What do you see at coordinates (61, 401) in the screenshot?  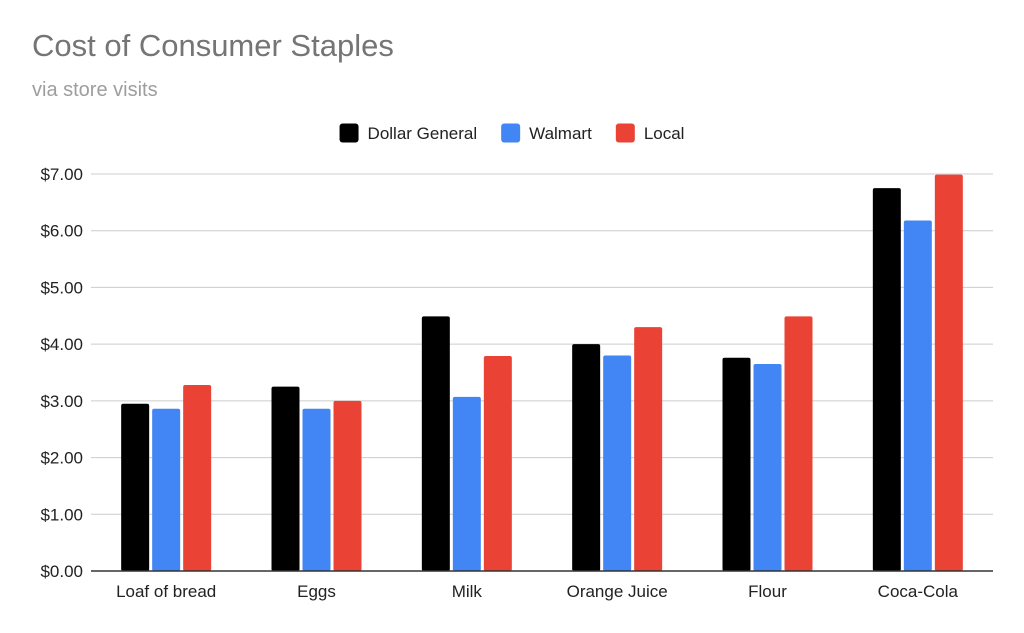 I see `y-tick-label: $3.00` at bounding box center [61, 401].